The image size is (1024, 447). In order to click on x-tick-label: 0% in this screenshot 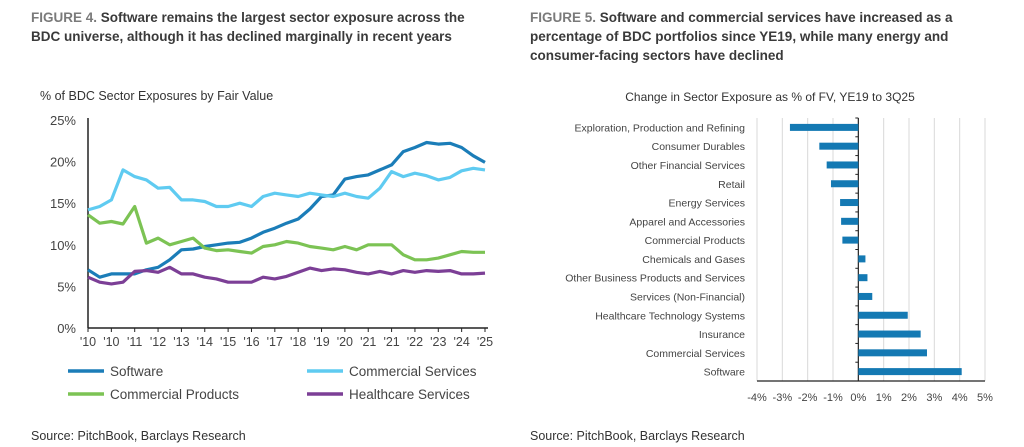, I will do `click(858, 398)`.